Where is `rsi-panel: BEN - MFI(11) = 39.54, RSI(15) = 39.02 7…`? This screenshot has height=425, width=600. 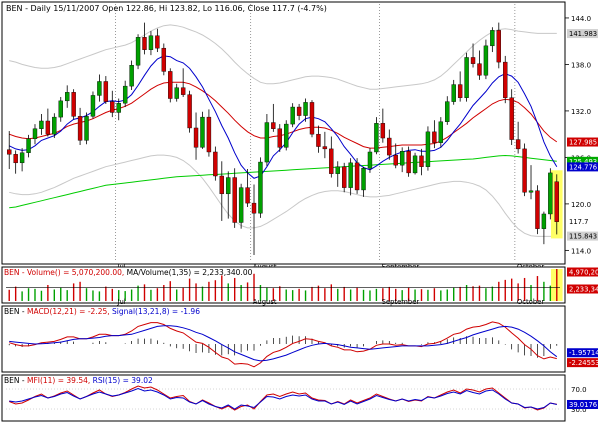
rsi-panel: BEN - MFI(11) = 39.54, RSI(15) = 39.02 7… is located at coordinates (299, 398).